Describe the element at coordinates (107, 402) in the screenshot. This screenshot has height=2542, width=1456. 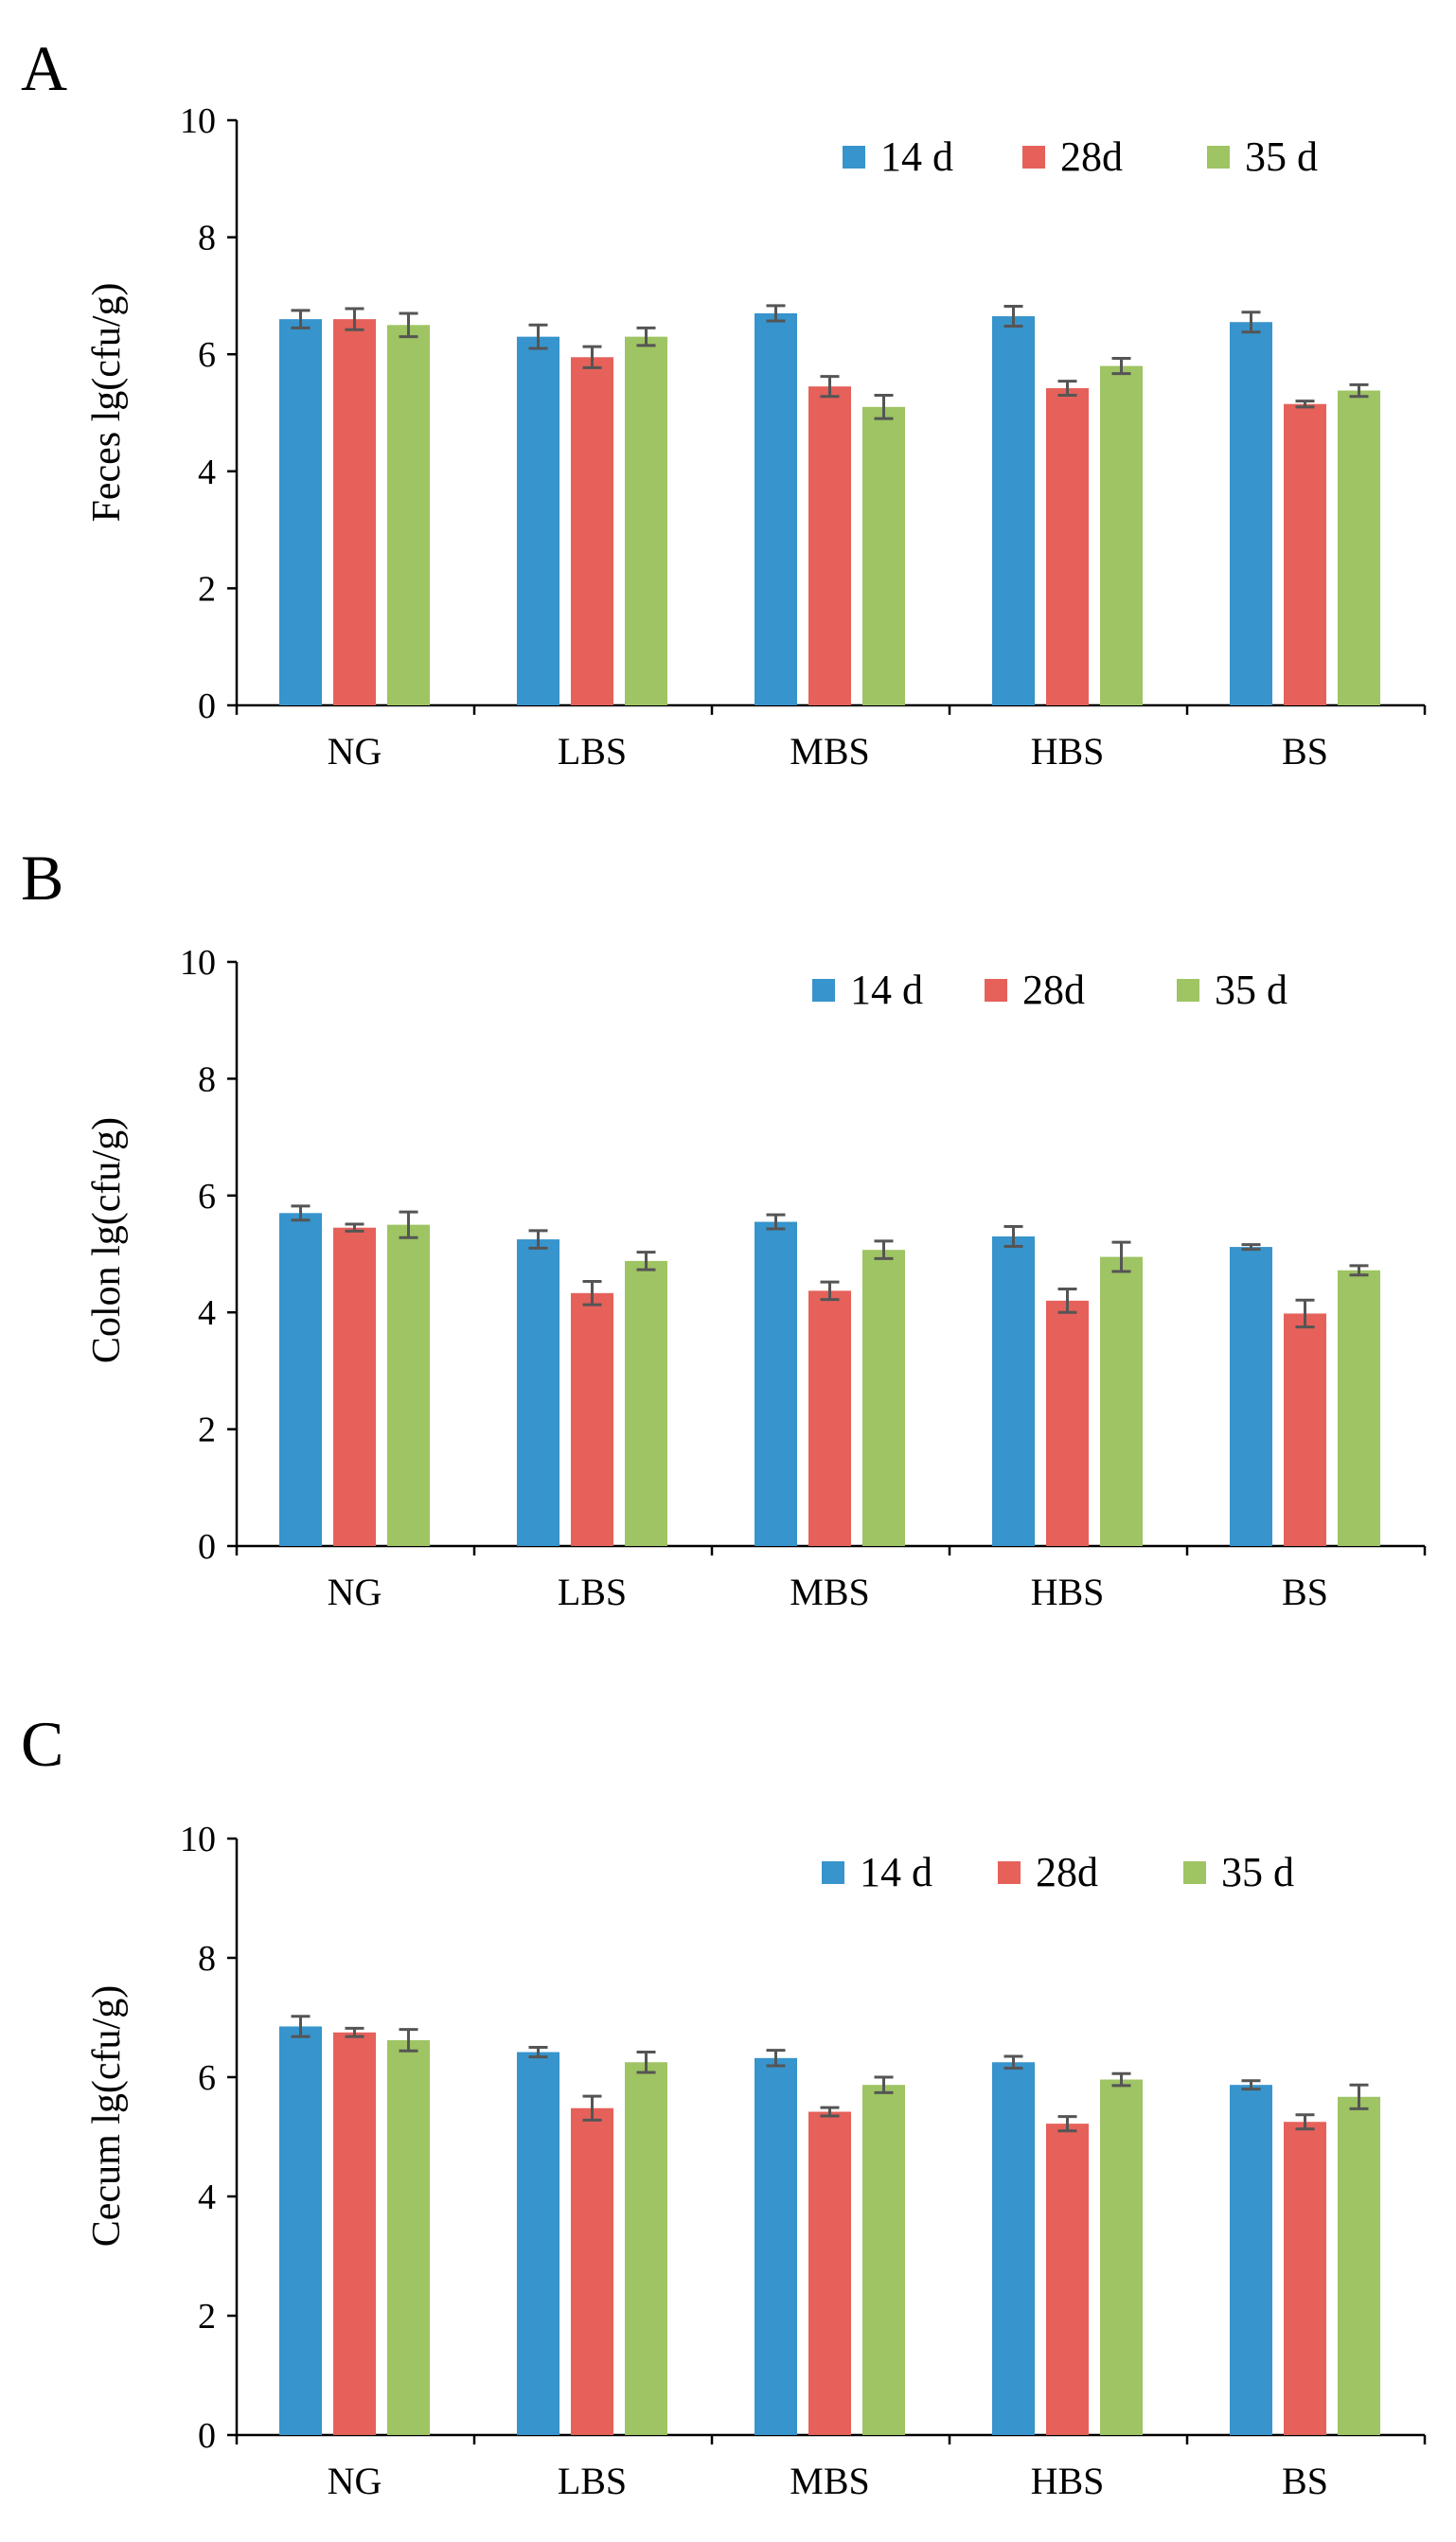
I see `y-axis-label: Feces lg(cfu/g)` at that location.